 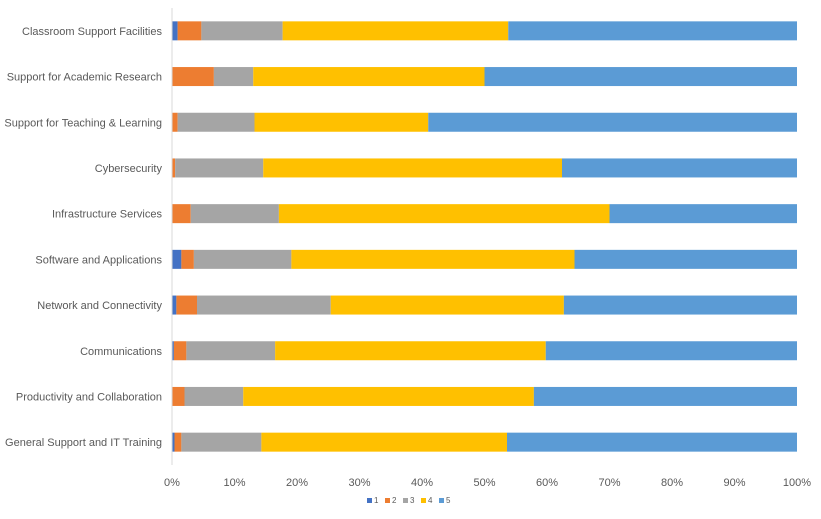 What do you see at coordinates (422, 483) in the screenshot?
I see `x-tick-label: 40%` at bounding box center [422, 483].